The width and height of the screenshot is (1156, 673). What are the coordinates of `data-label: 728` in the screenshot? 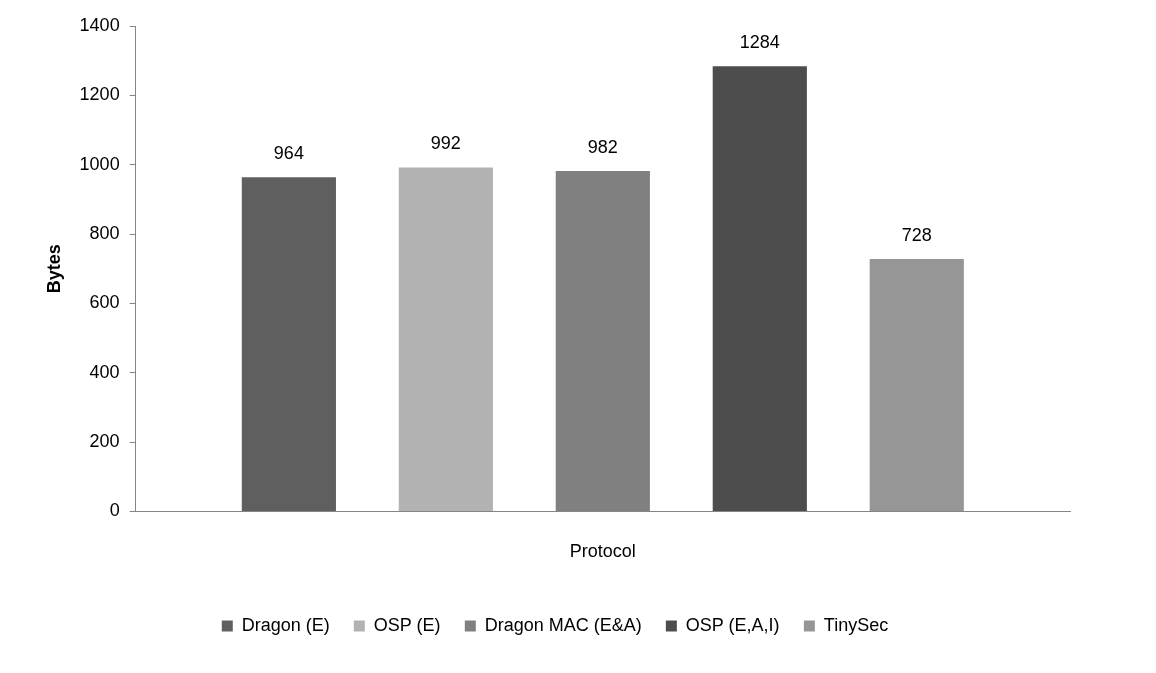 It's located at (916, 234).